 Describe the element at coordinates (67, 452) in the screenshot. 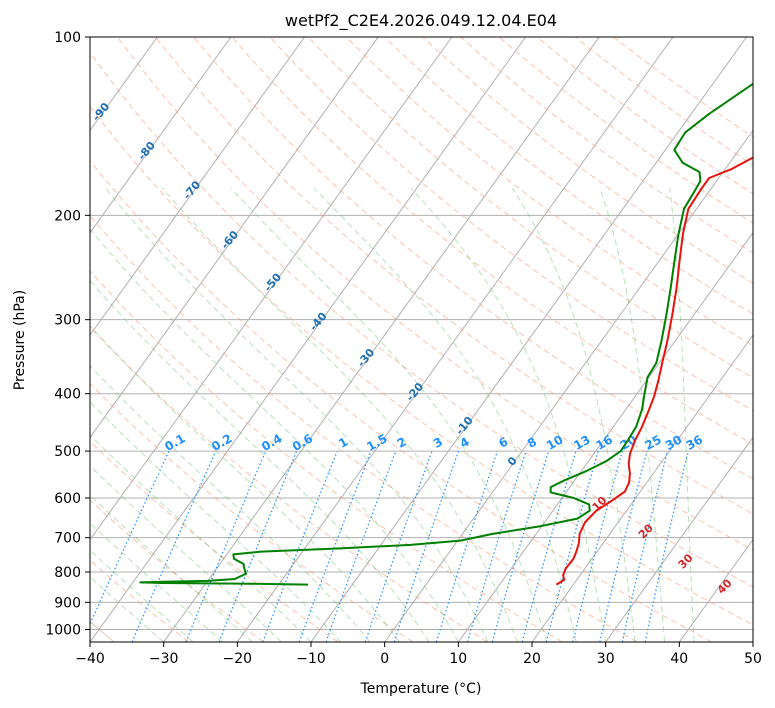

I see `y-tick-label: 500` at that location.